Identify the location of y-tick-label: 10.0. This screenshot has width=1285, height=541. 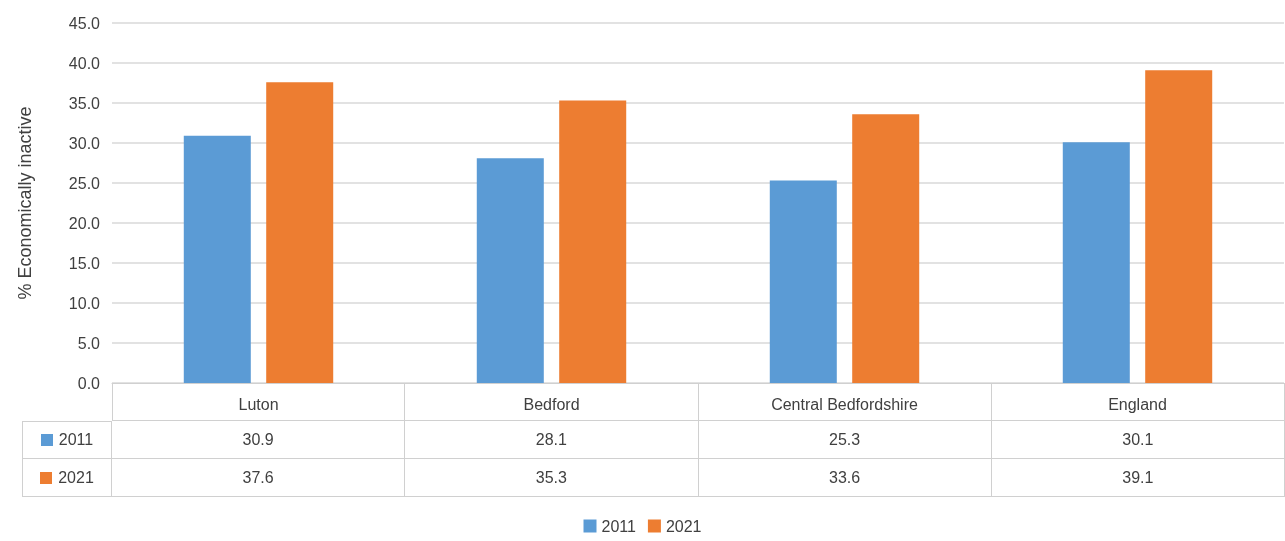
(84, 303).